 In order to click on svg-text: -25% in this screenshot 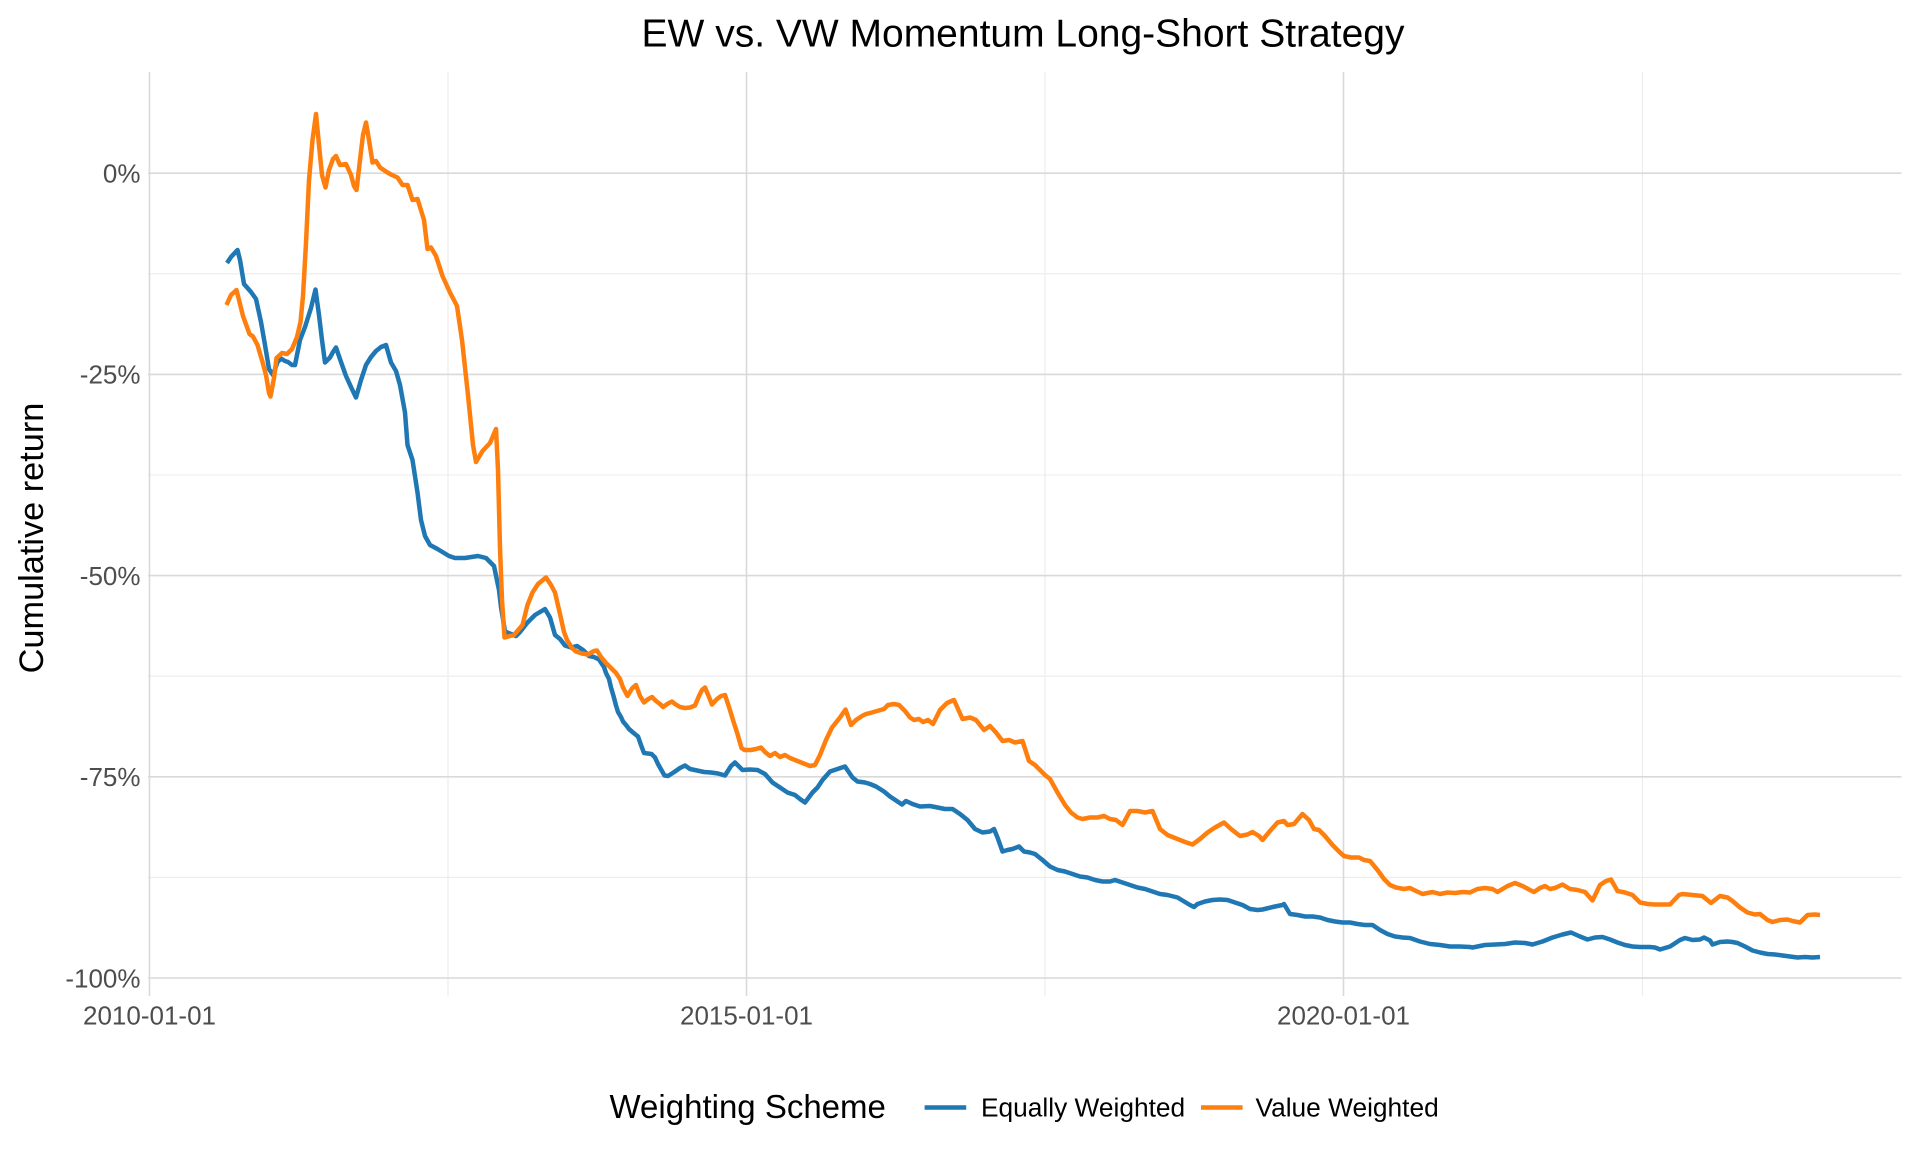, I will do `click(110, 375)`.